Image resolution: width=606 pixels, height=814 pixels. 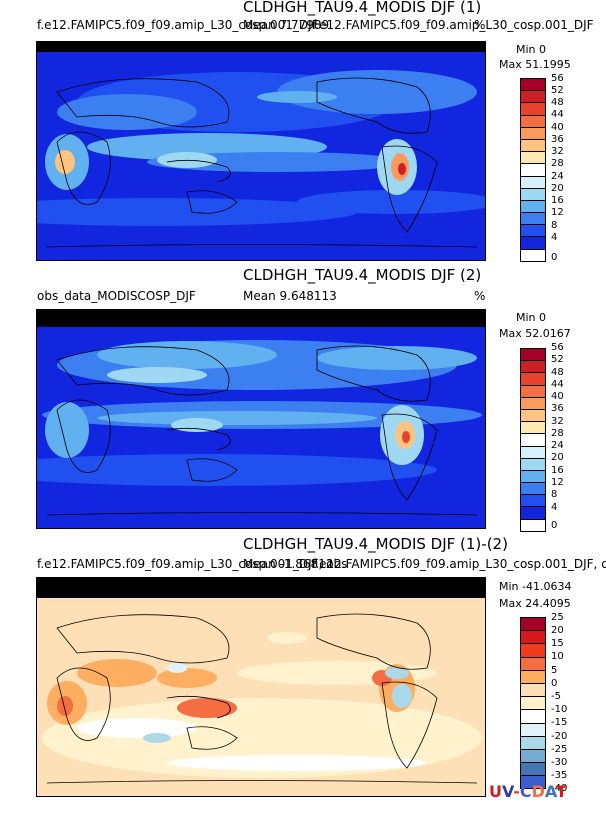 What do you see at coordinates (362, 275) in the screenshot?
I see `panel2-title: CLDHGH_TAU9.4_MODIS DJF (2)` at bounding box center [362, 275].